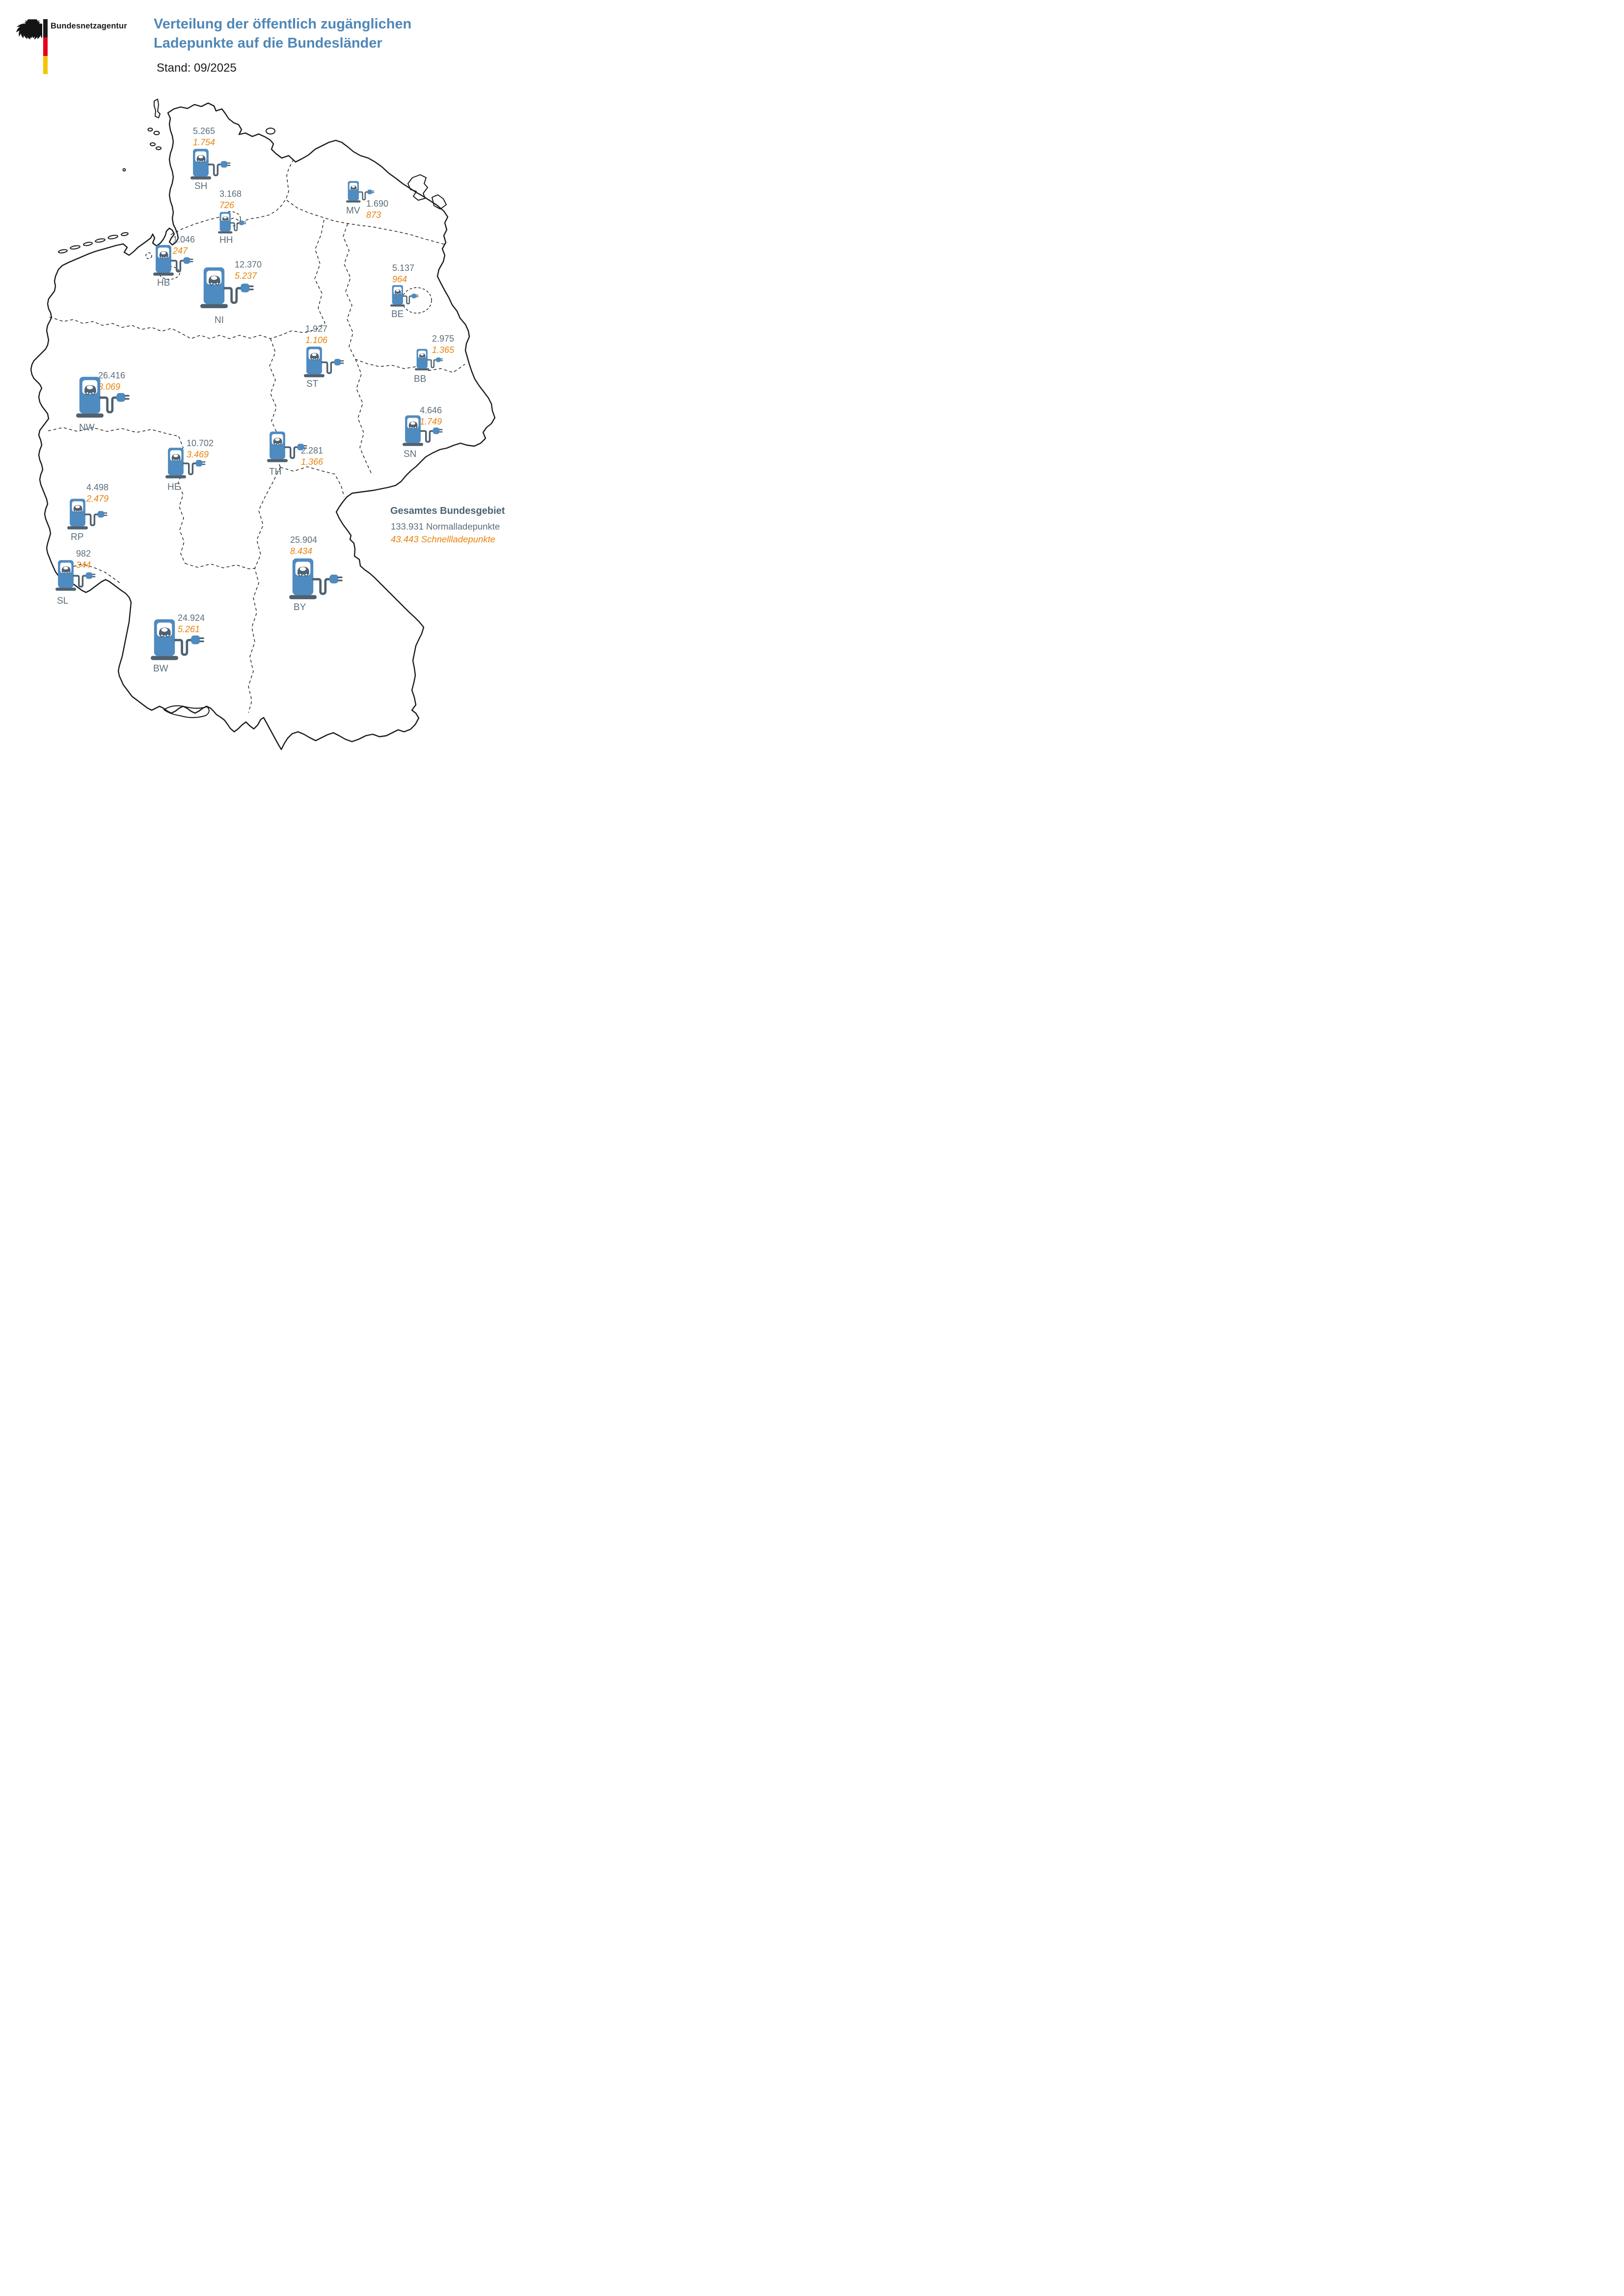  Describe the element at coordinates (377, 204) in the screenshot. I see `normal-value: 1.690` at that location.